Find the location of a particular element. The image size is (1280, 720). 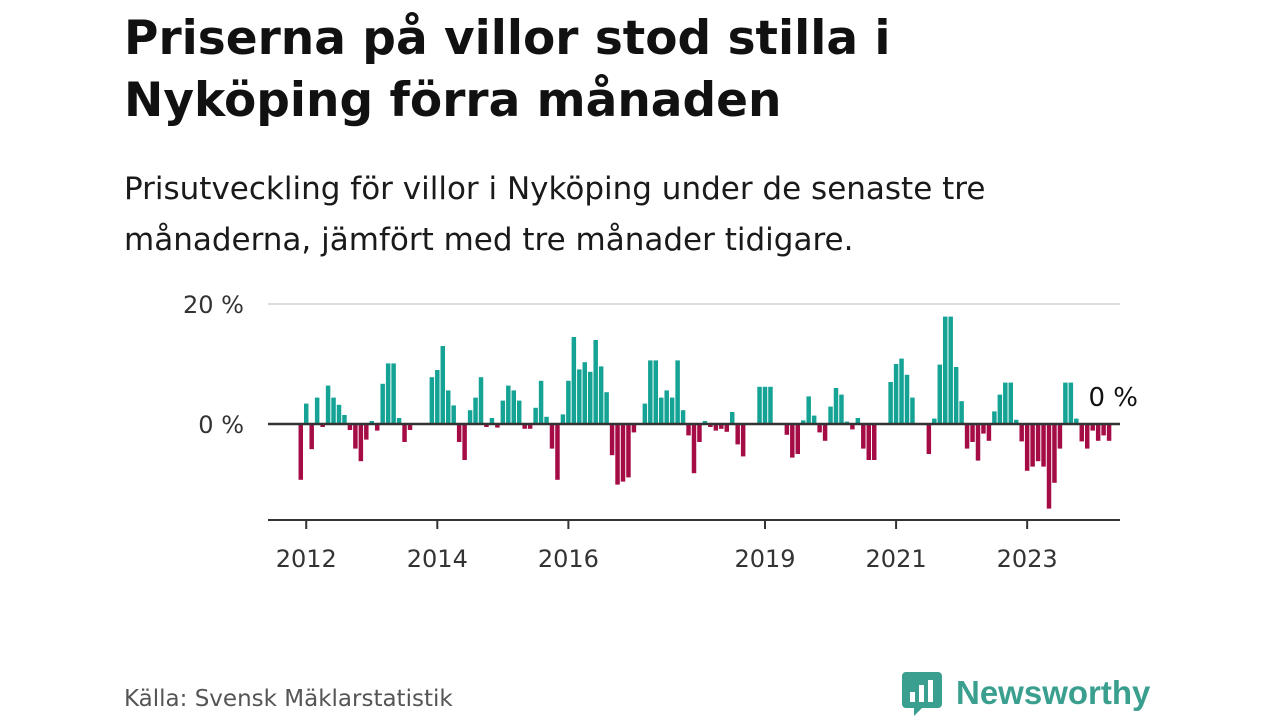

y-tick-label: 0 % is located at coordinates (221, 425).